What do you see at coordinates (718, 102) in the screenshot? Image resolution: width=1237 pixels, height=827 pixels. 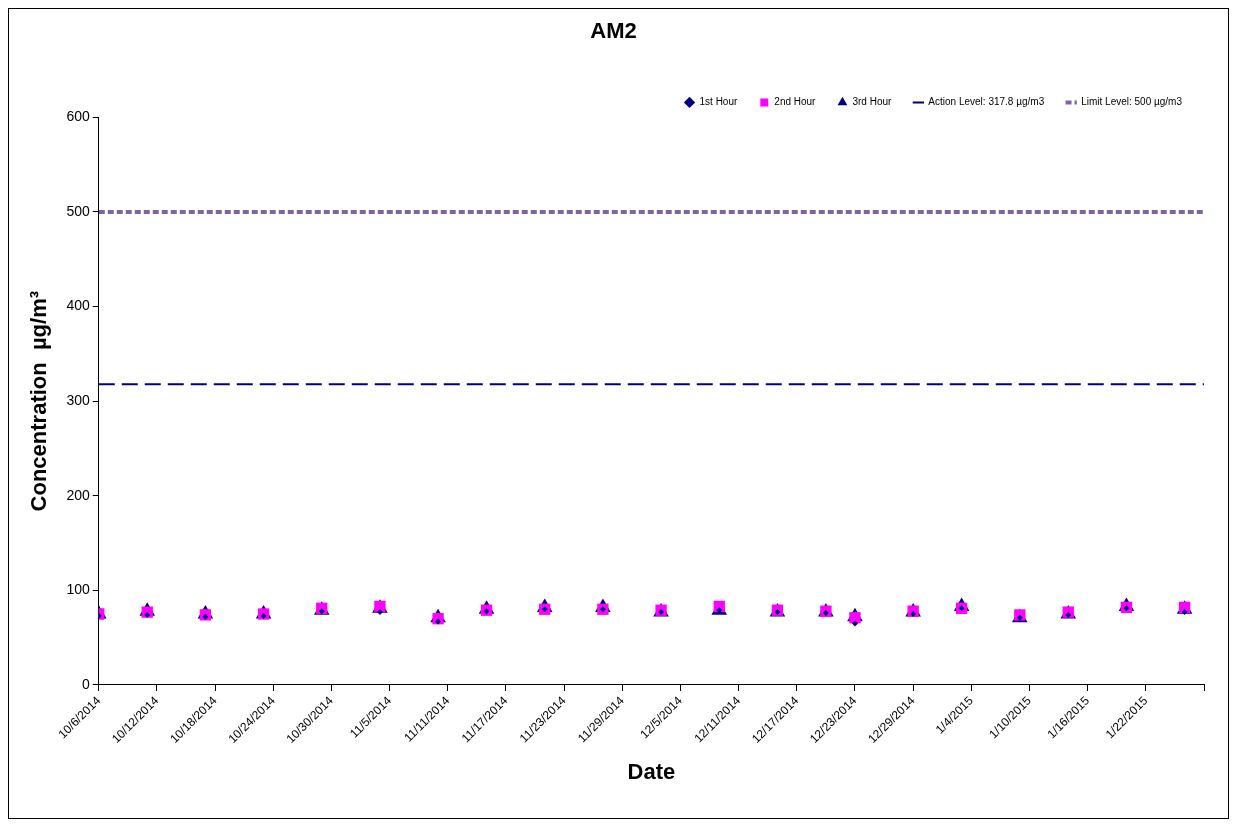 I see `legend-label: 1st Hour` at bounding box center [718, 102].